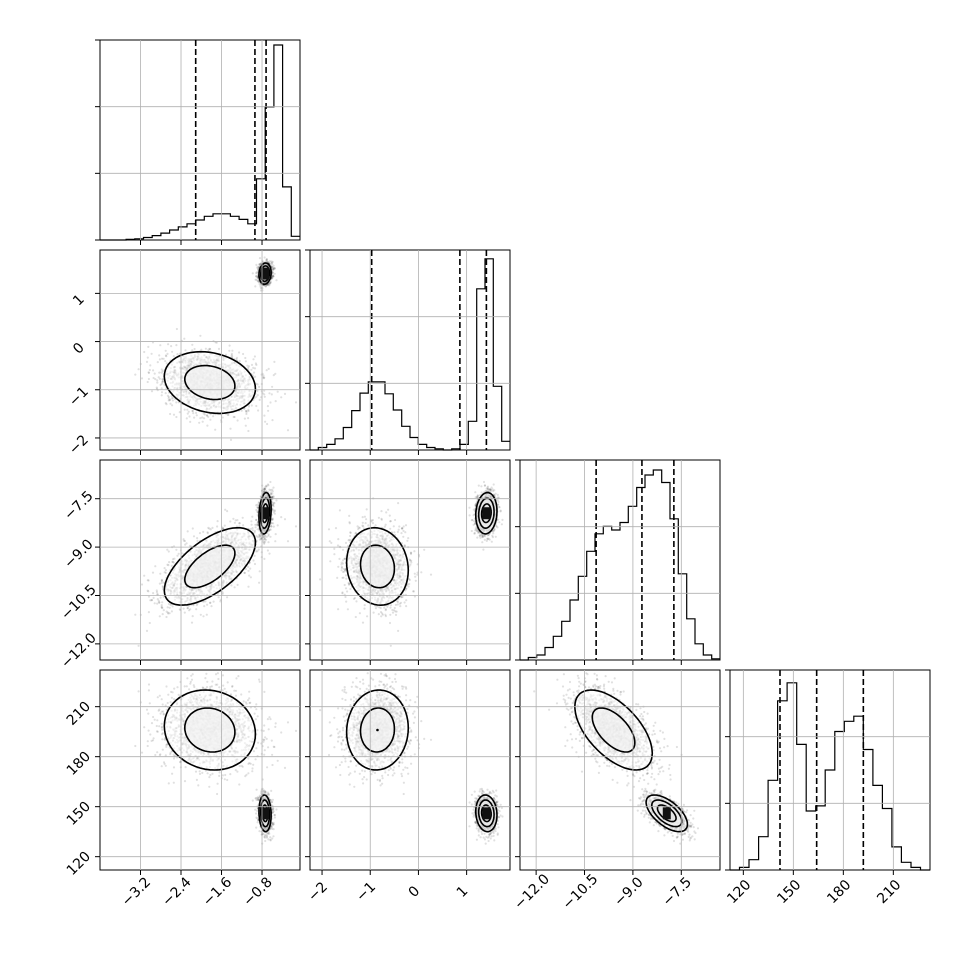 The width and height of the screenshot is (970, 970). Describe the element at coordinates (265, 273) in the screenshot. I see `density-peak` at that location.